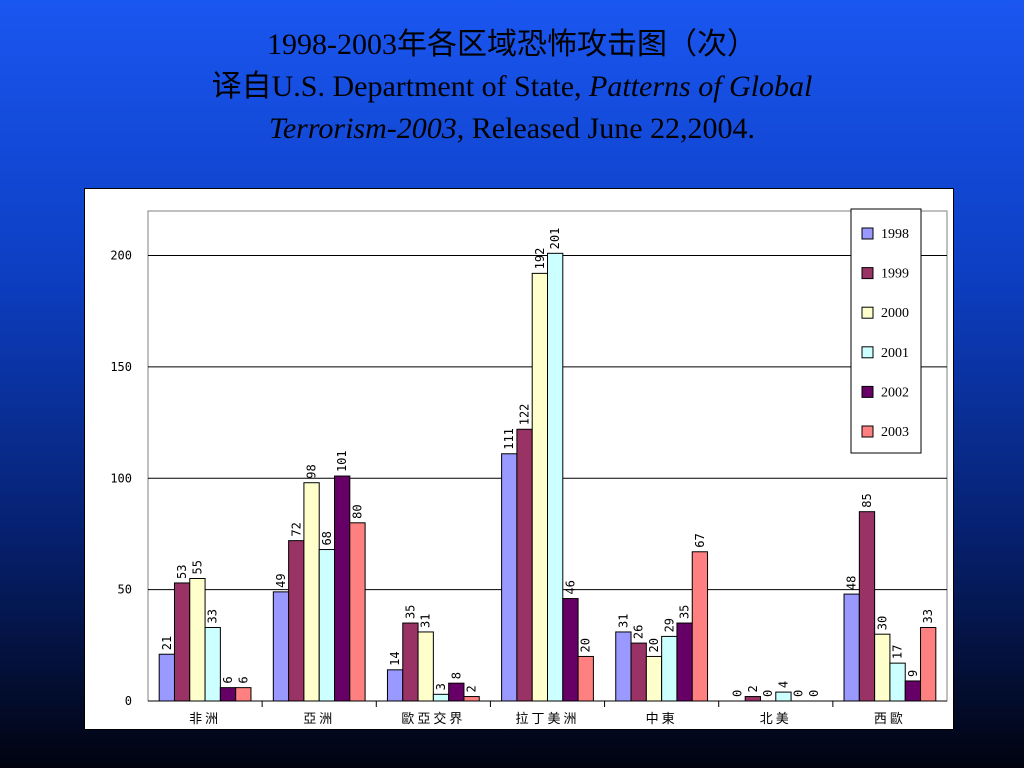  I want to click on legend-label-1999: 1999, so click(895, 274).